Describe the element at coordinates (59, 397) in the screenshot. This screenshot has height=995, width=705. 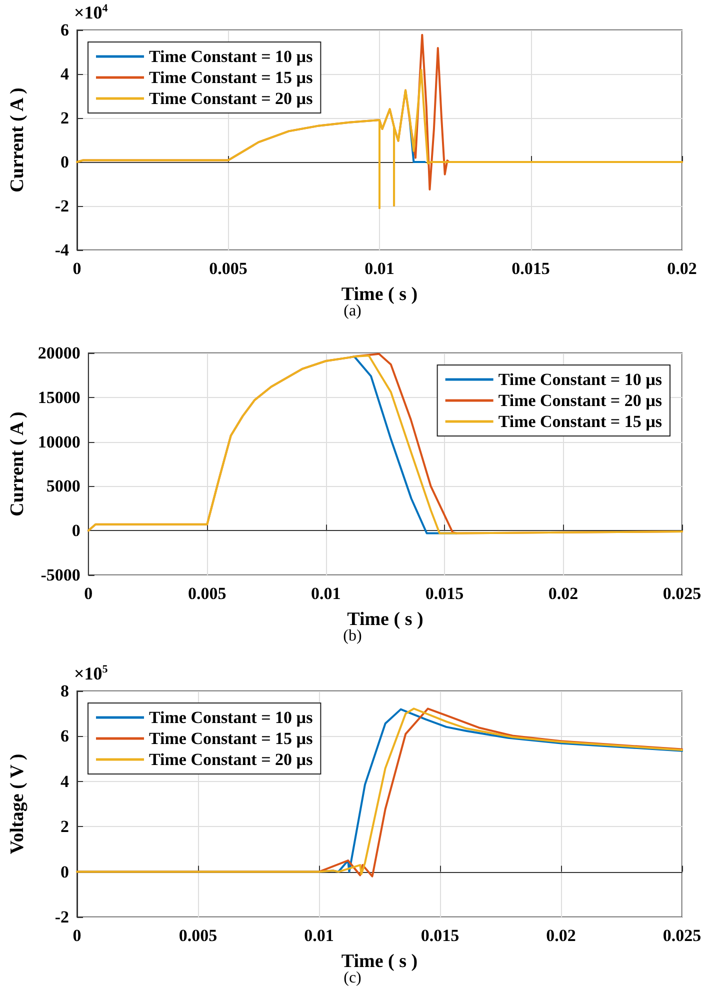
I see `y-tick-label: 15000` at that location.